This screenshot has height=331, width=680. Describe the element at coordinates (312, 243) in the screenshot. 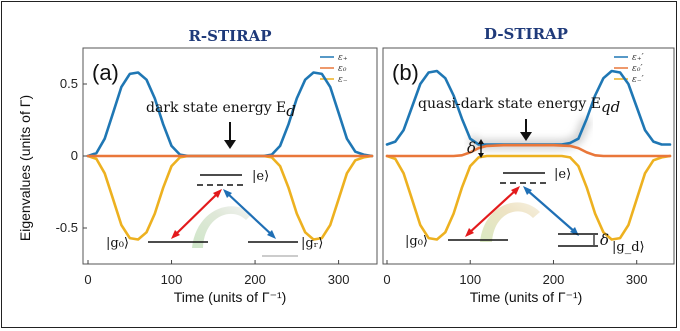

I see `state-a-ground-right: |gᵣ⟩` at that location.